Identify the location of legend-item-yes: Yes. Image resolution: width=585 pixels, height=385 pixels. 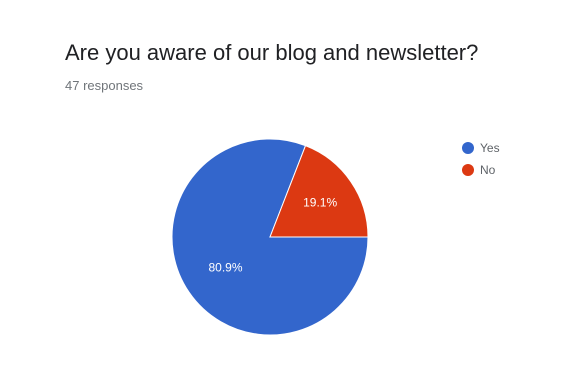
(481, 148).